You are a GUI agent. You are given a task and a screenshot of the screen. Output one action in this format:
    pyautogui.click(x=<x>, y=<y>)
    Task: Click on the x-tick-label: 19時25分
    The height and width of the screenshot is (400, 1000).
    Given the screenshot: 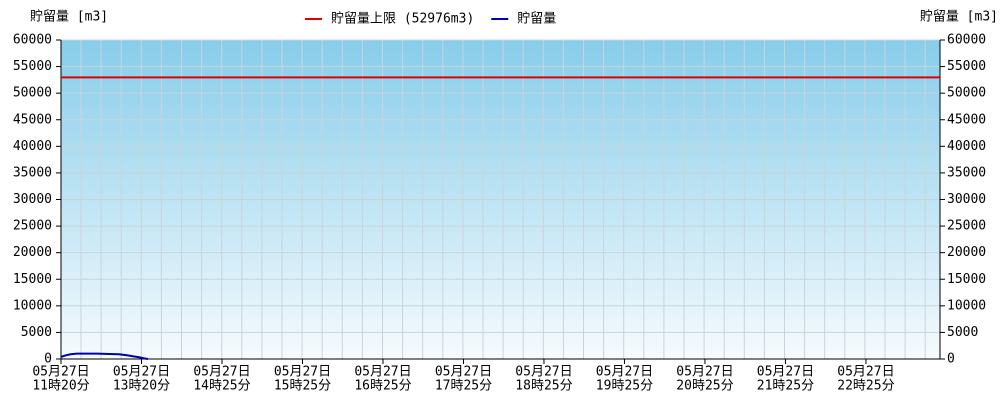 What is the action you would take?
    pyautogui.click(x=624, y=386)
    